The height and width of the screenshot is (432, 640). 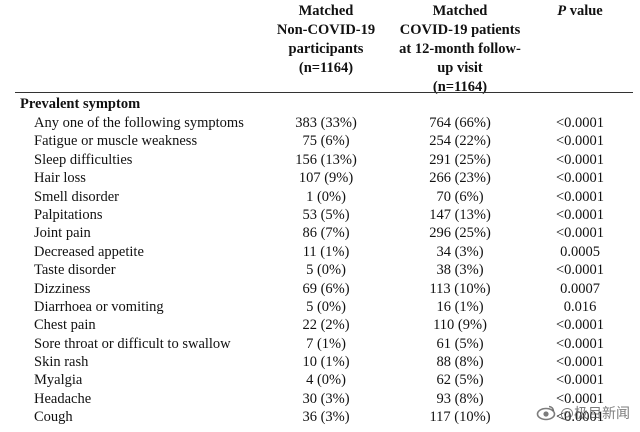 What do you see at coordinates (116, 141) in the screenshot?
I see `symptom-label: Fatigue or muscle weakness` at bounding box center [116, 141].